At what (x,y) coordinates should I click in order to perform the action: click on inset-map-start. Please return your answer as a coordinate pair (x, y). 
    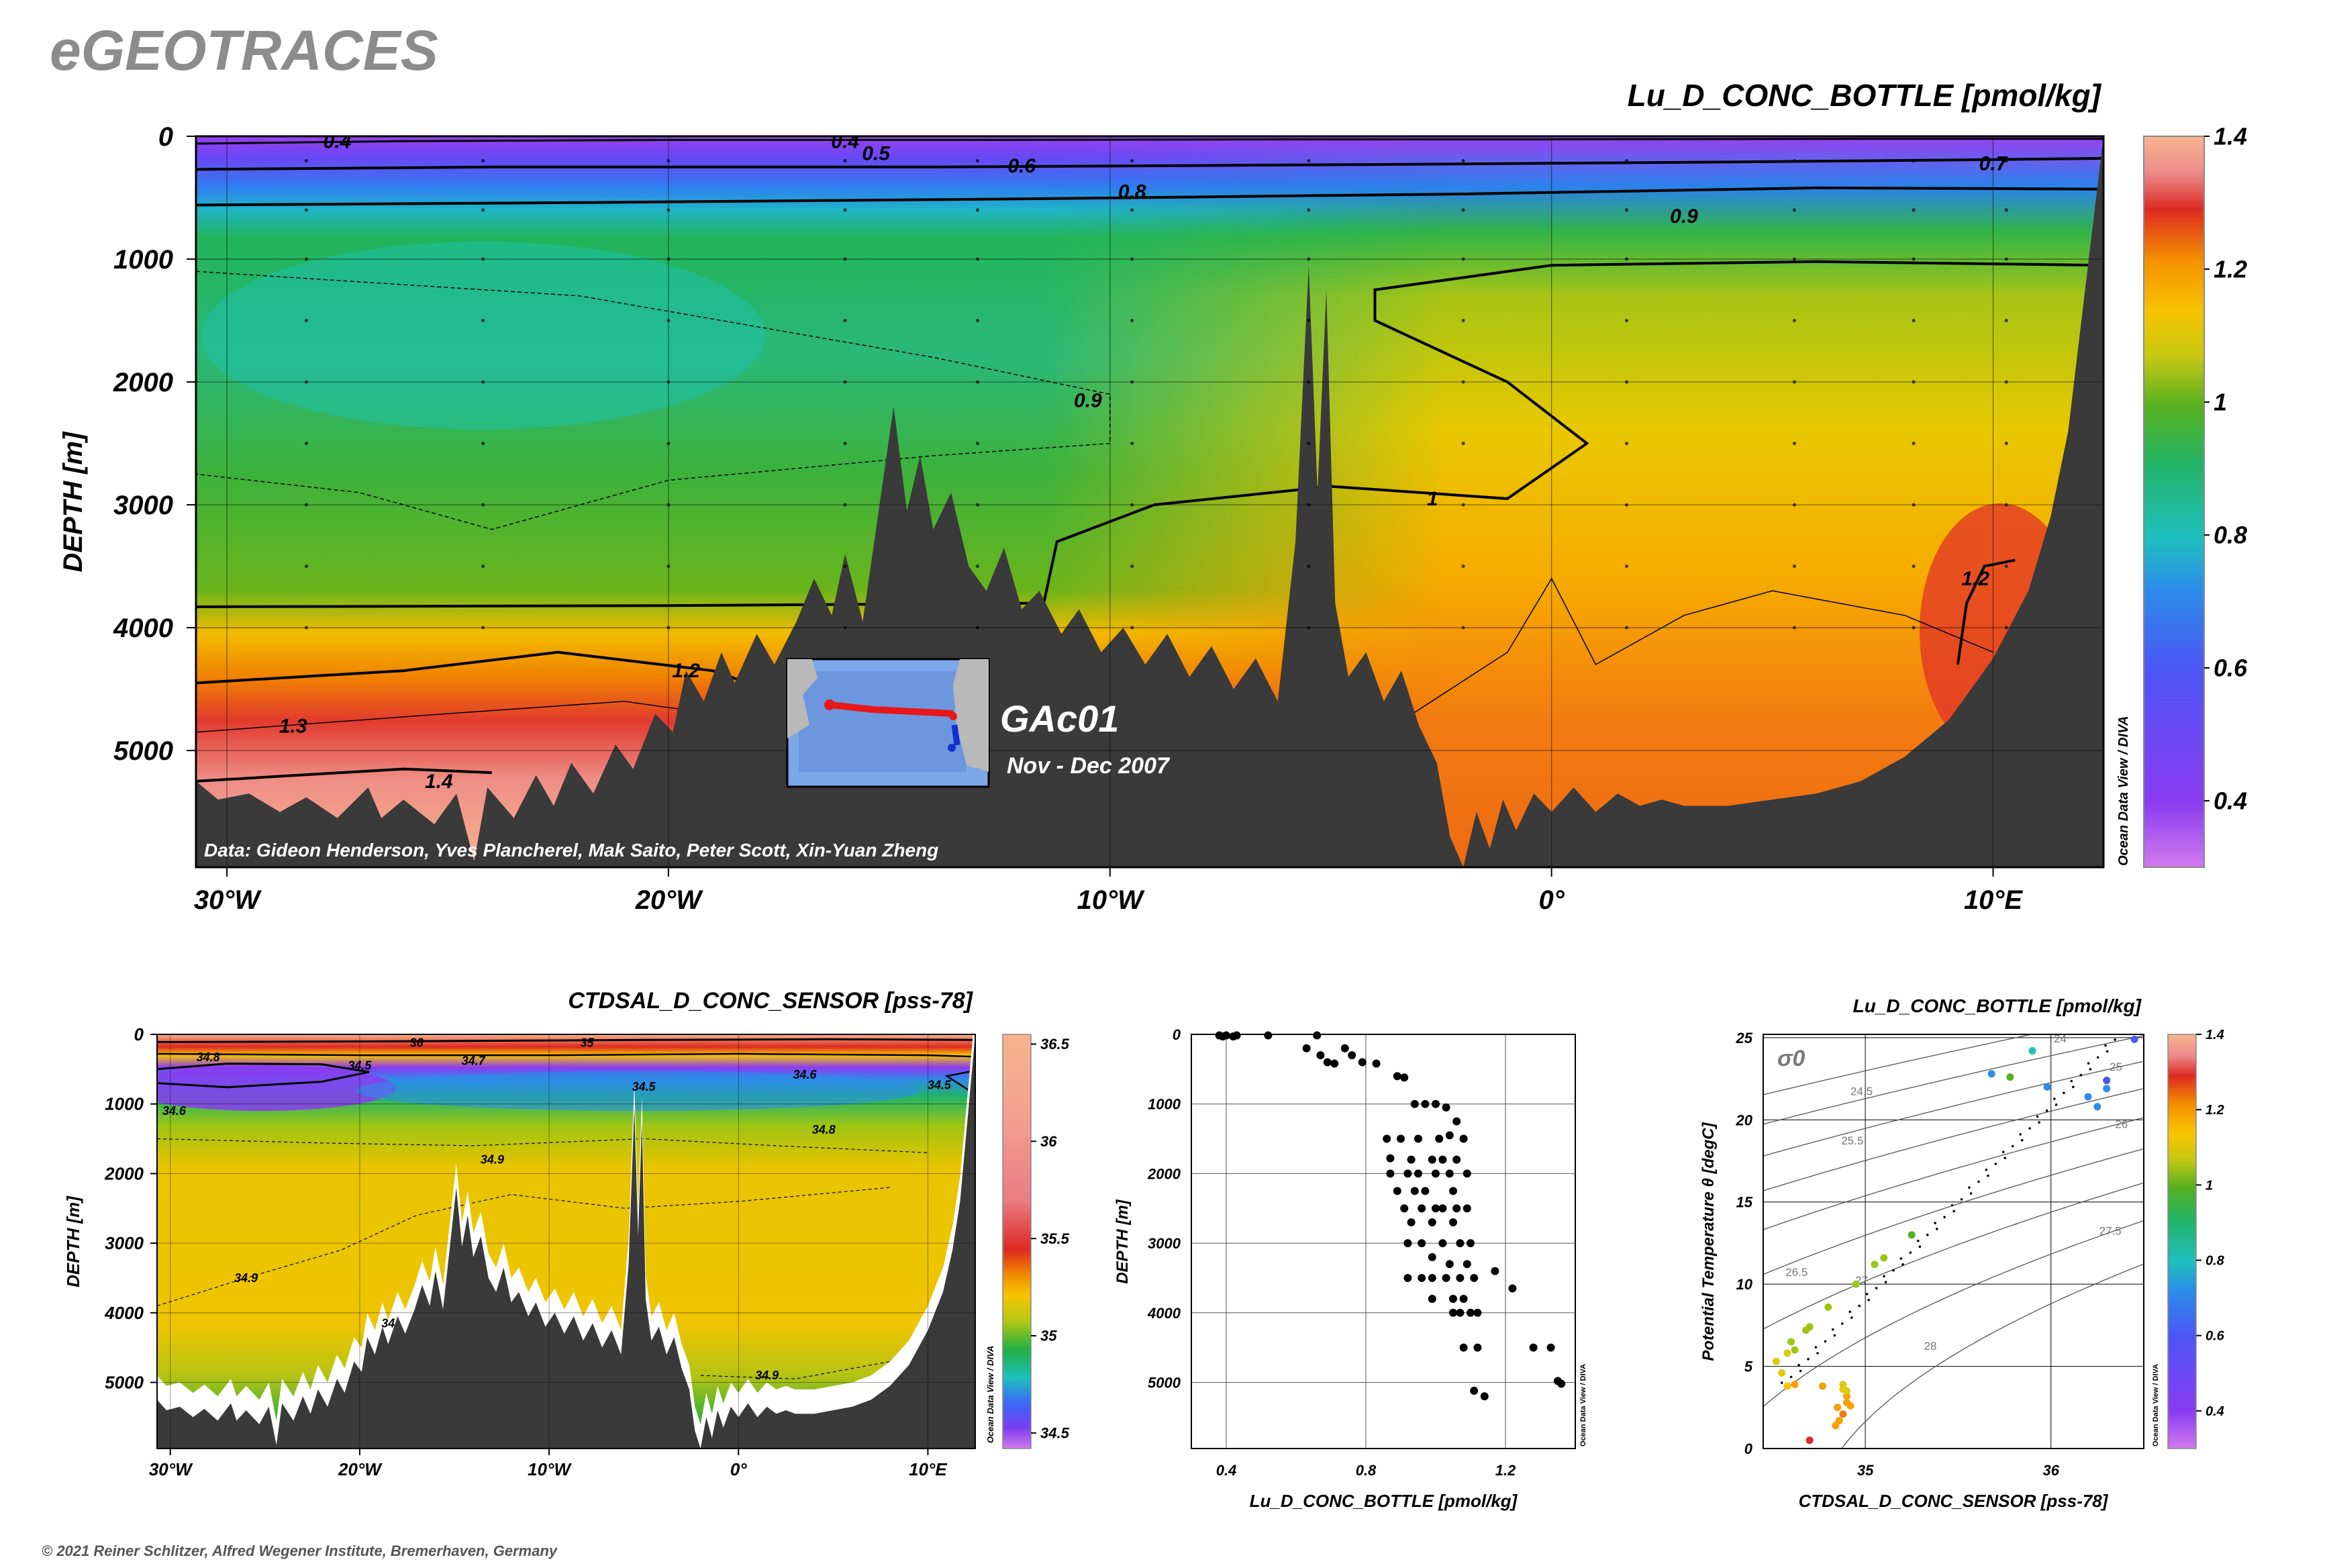
    Looking at the image, I should click on (829, 704).